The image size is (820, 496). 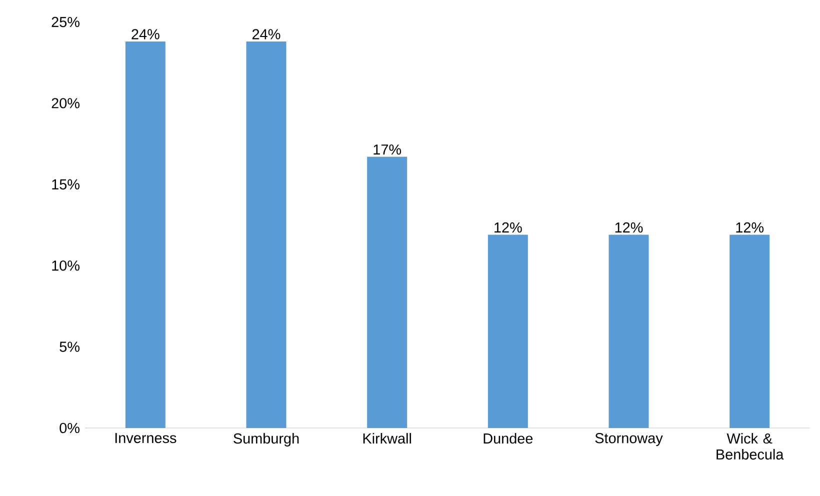 I want to click on x-tick-label: Stornoway, so click(x=629, y=439).